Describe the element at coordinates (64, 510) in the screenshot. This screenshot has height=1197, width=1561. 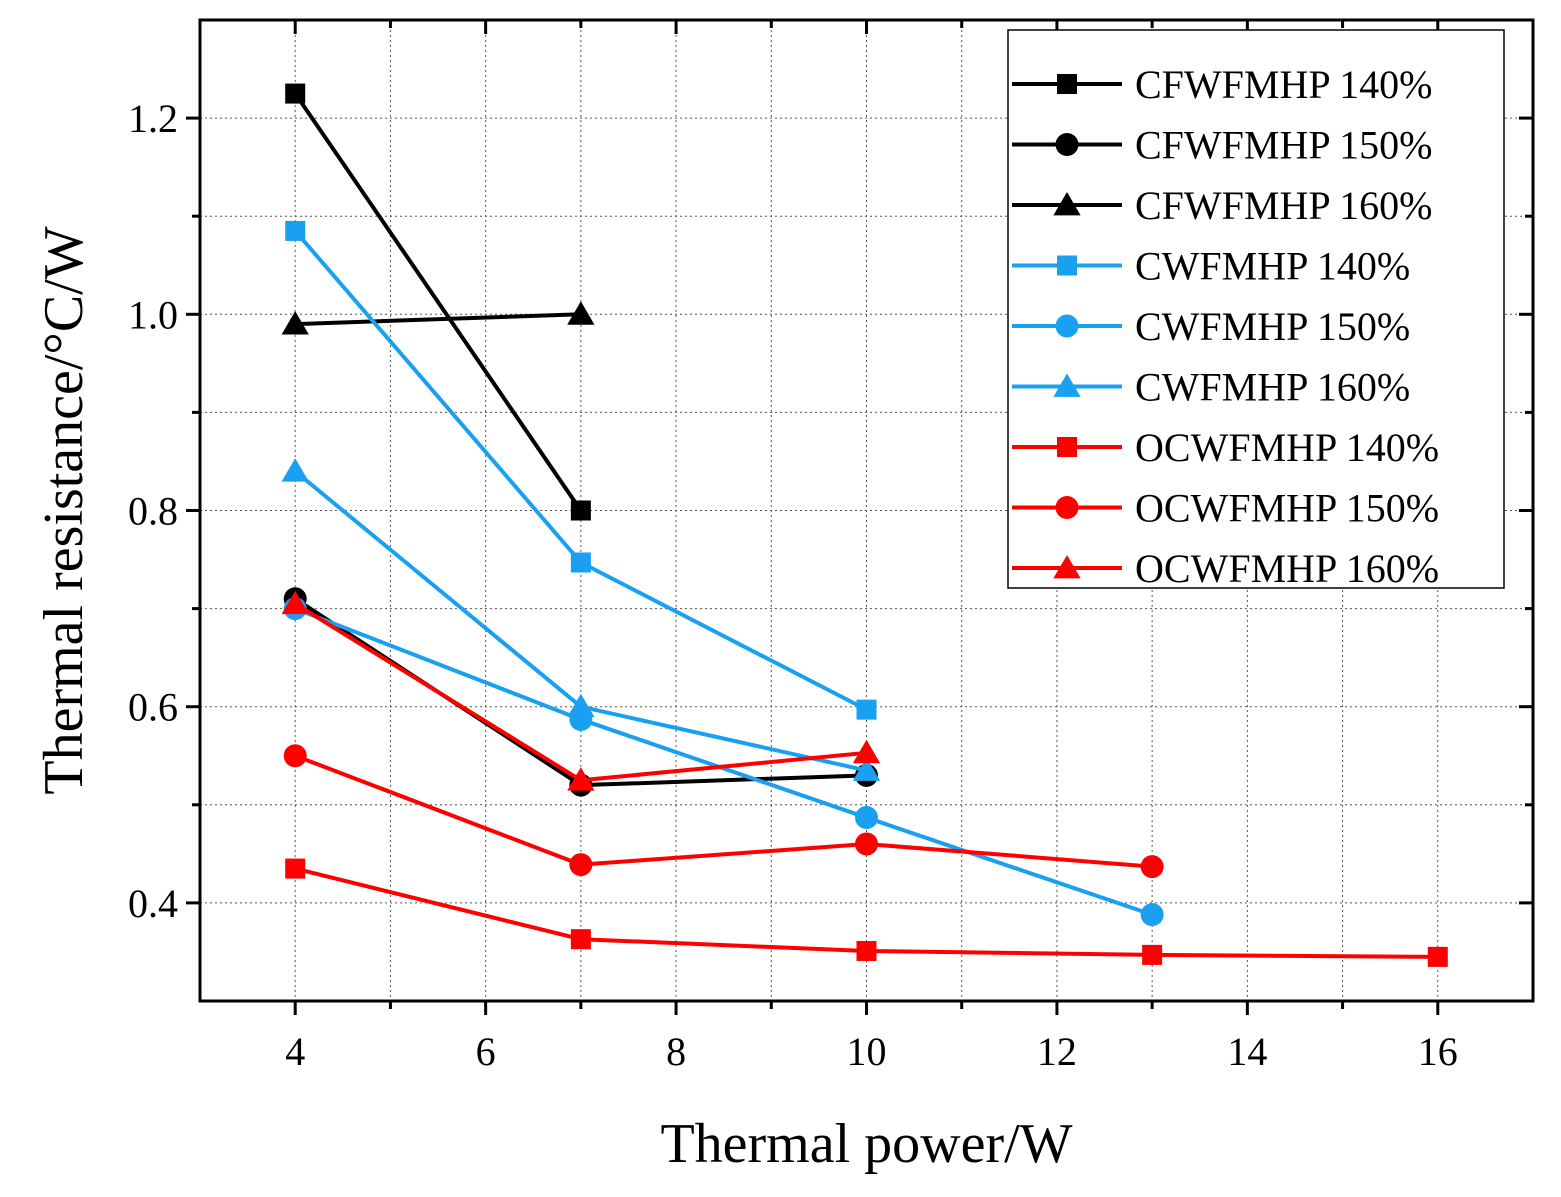
I see `y-axis-title: Thermal resistance/°C/W` at that location.